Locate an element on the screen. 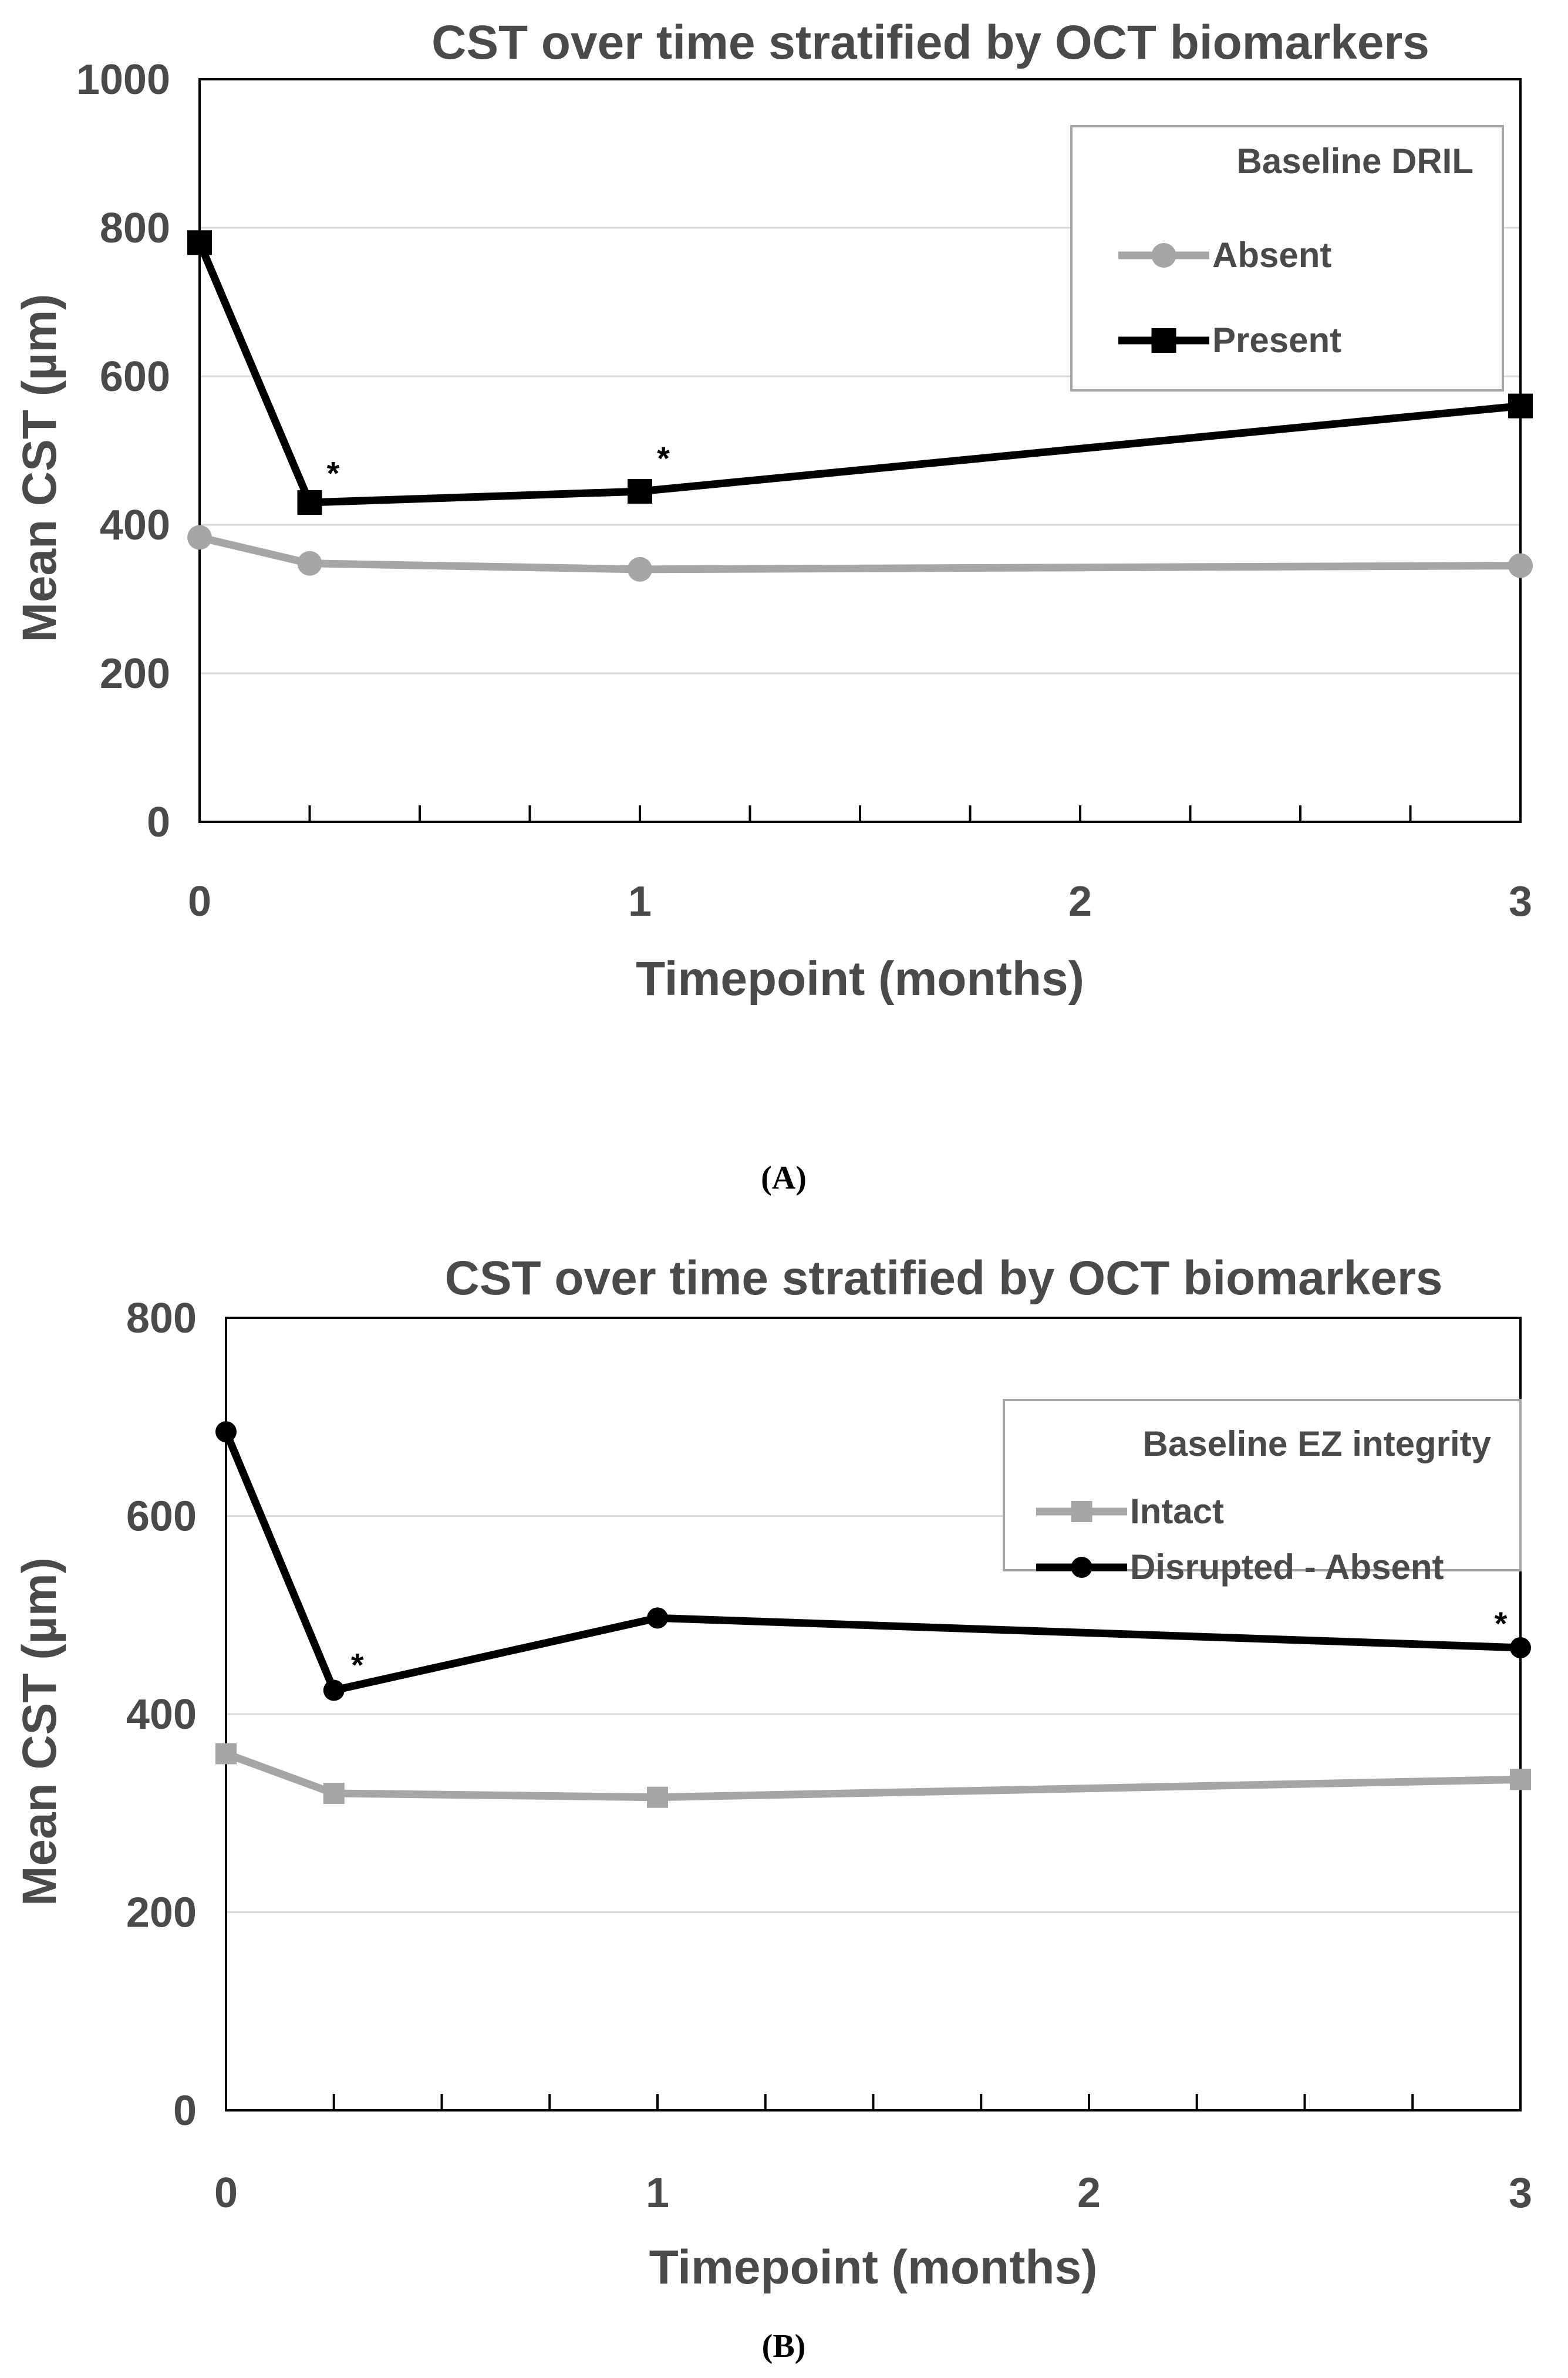 Image resolution: width=1568 pixels, height=2378 pixels. legend-title: Baseline EZ integrity is located at coordinates (1317, 1443).